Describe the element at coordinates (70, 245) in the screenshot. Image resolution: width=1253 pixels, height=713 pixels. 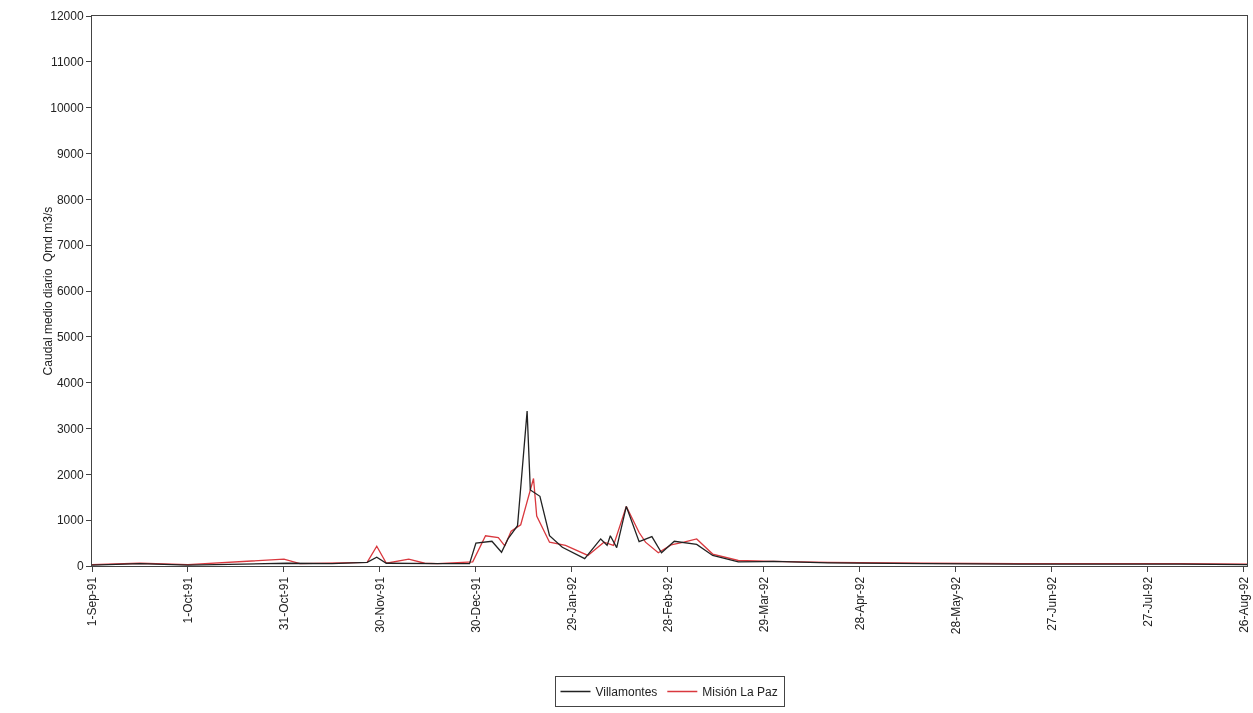
I see `y-tick-label: 7000` at that location.